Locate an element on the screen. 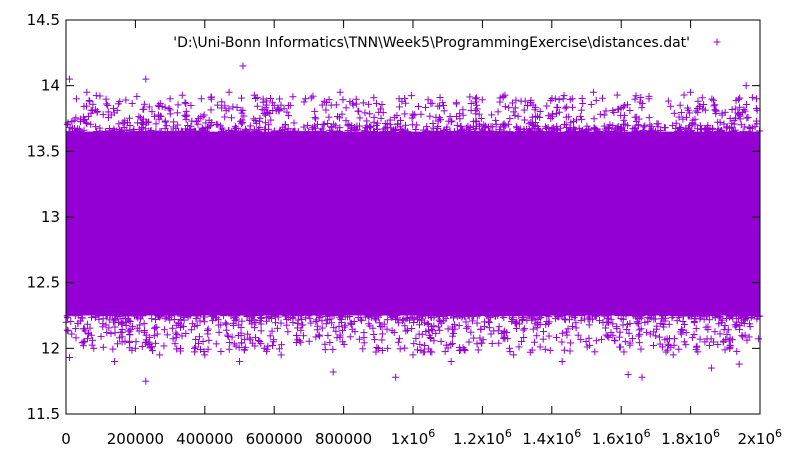 The width and height of the screenshot is (785, 456). y-tick-label: 13.5 is located at coordinates (43, 151).